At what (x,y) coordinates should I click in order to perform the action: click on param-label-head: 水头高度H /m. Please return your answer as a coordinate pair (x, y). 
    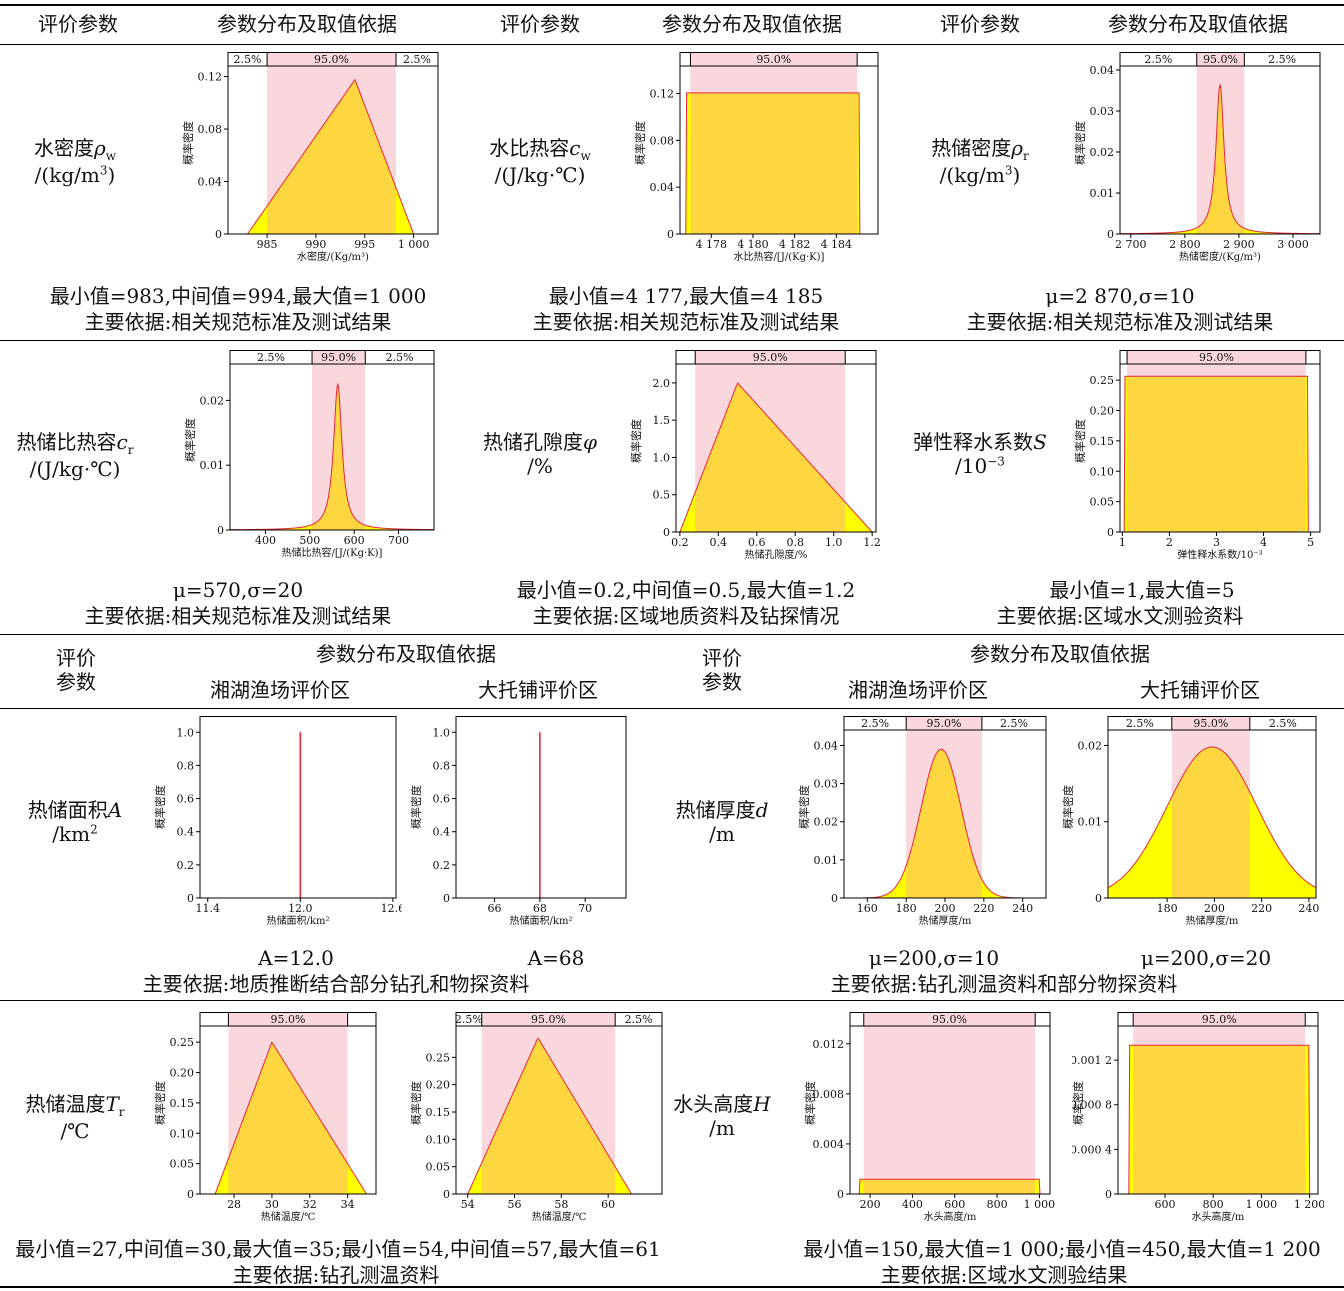
    Looking at the image, I should click on (722, 1116).